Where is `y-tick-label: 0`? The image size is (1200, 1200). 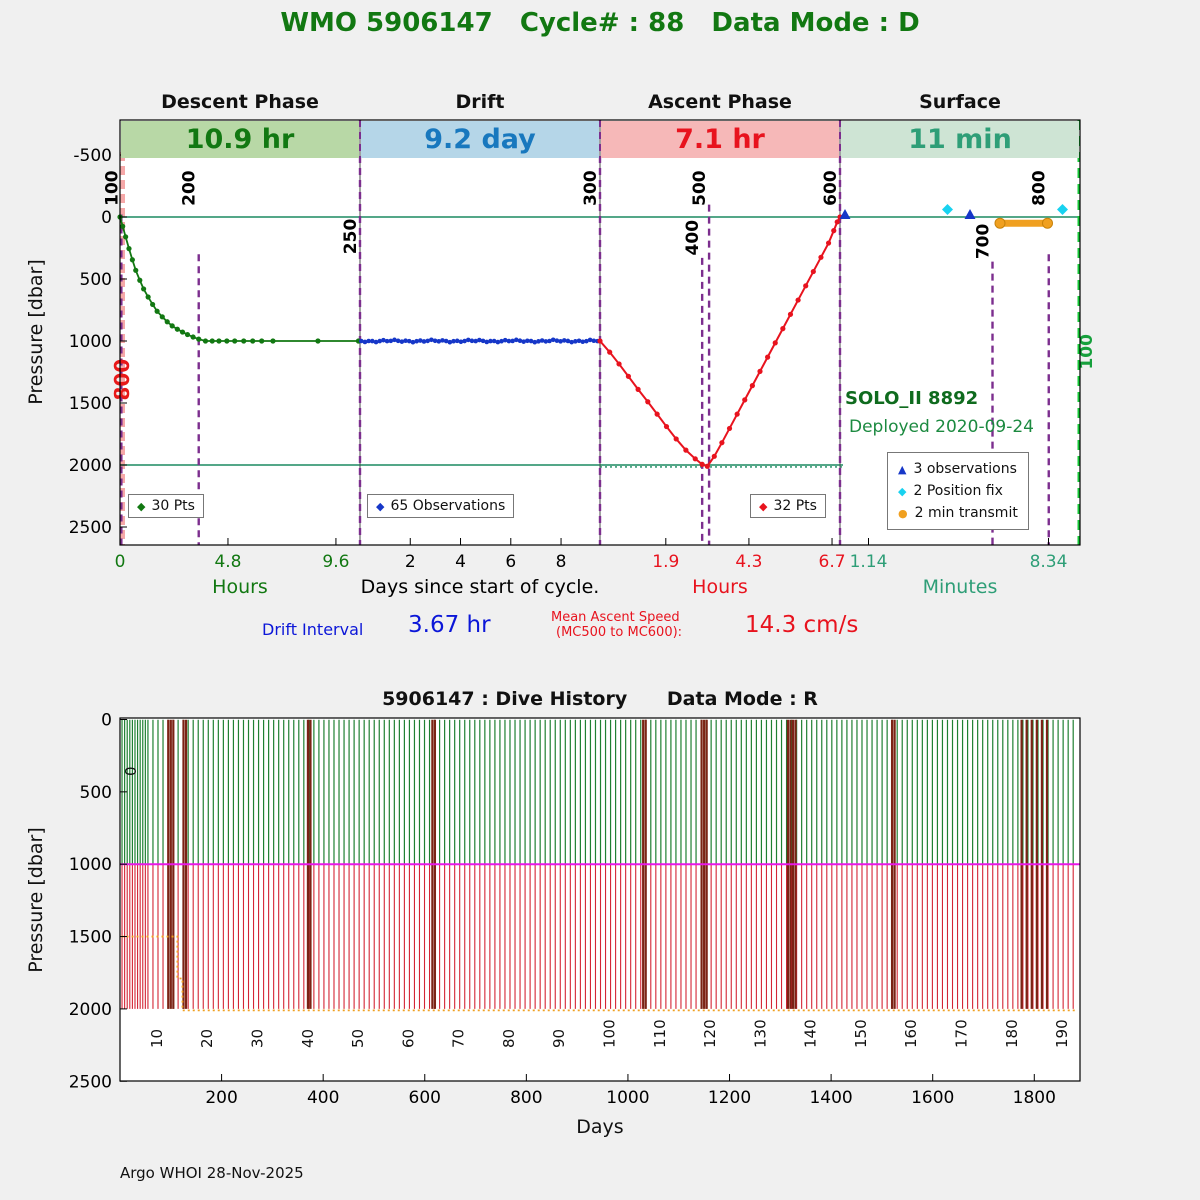
y-tick-label: 0 is located at coordinates (106, 721).